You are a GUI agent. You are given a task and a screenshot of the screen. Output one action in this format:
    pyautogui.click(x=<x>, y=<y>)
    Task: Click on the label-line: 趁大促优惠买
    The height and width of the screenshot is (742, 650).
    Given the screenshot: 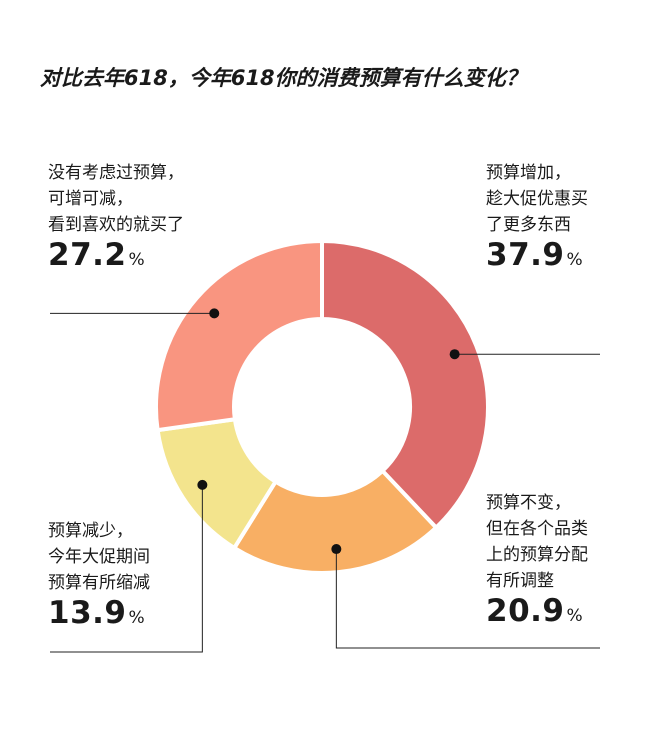 What is the action you would take?
    pyautogui.click(x=537, y=199)
    